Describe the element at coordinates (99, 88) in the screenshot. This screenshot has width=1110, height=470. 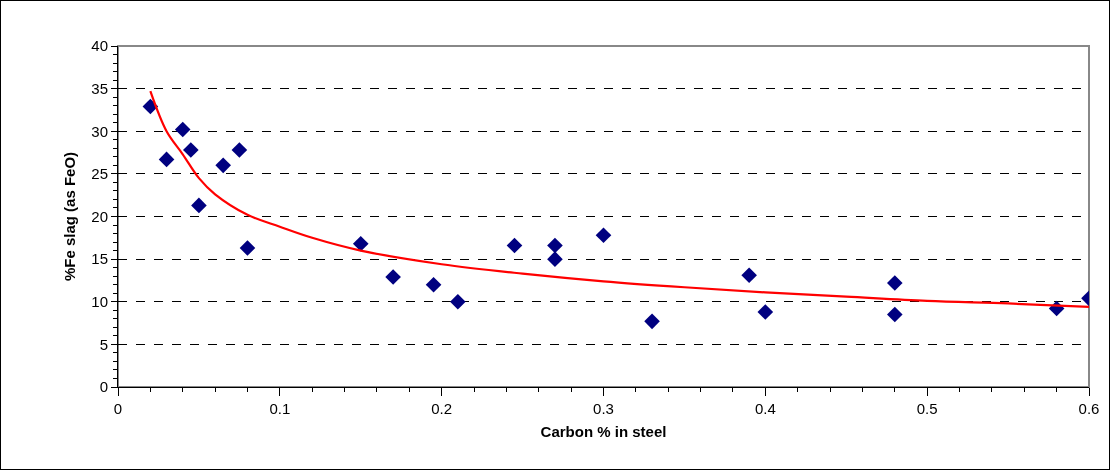
I see `y-tick-label: 35` at that location.